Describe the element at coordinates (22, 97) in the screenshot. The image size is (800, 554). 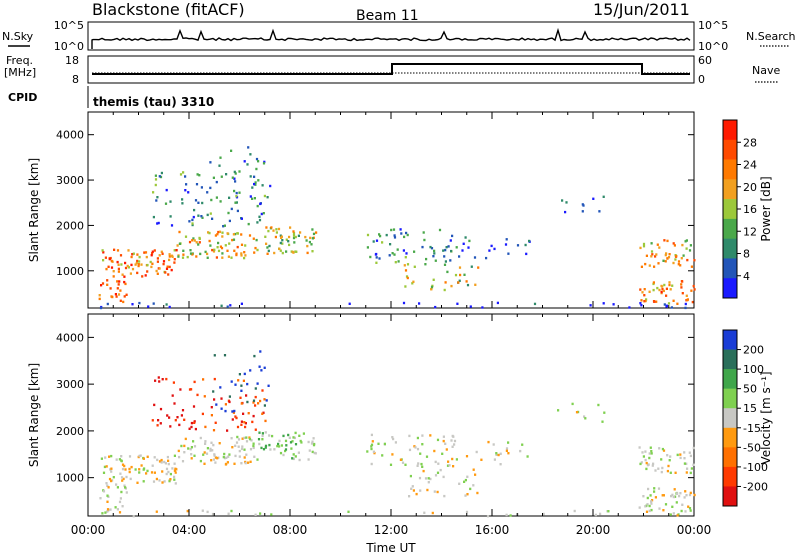
I see `cpid-label: CPID` at that location.